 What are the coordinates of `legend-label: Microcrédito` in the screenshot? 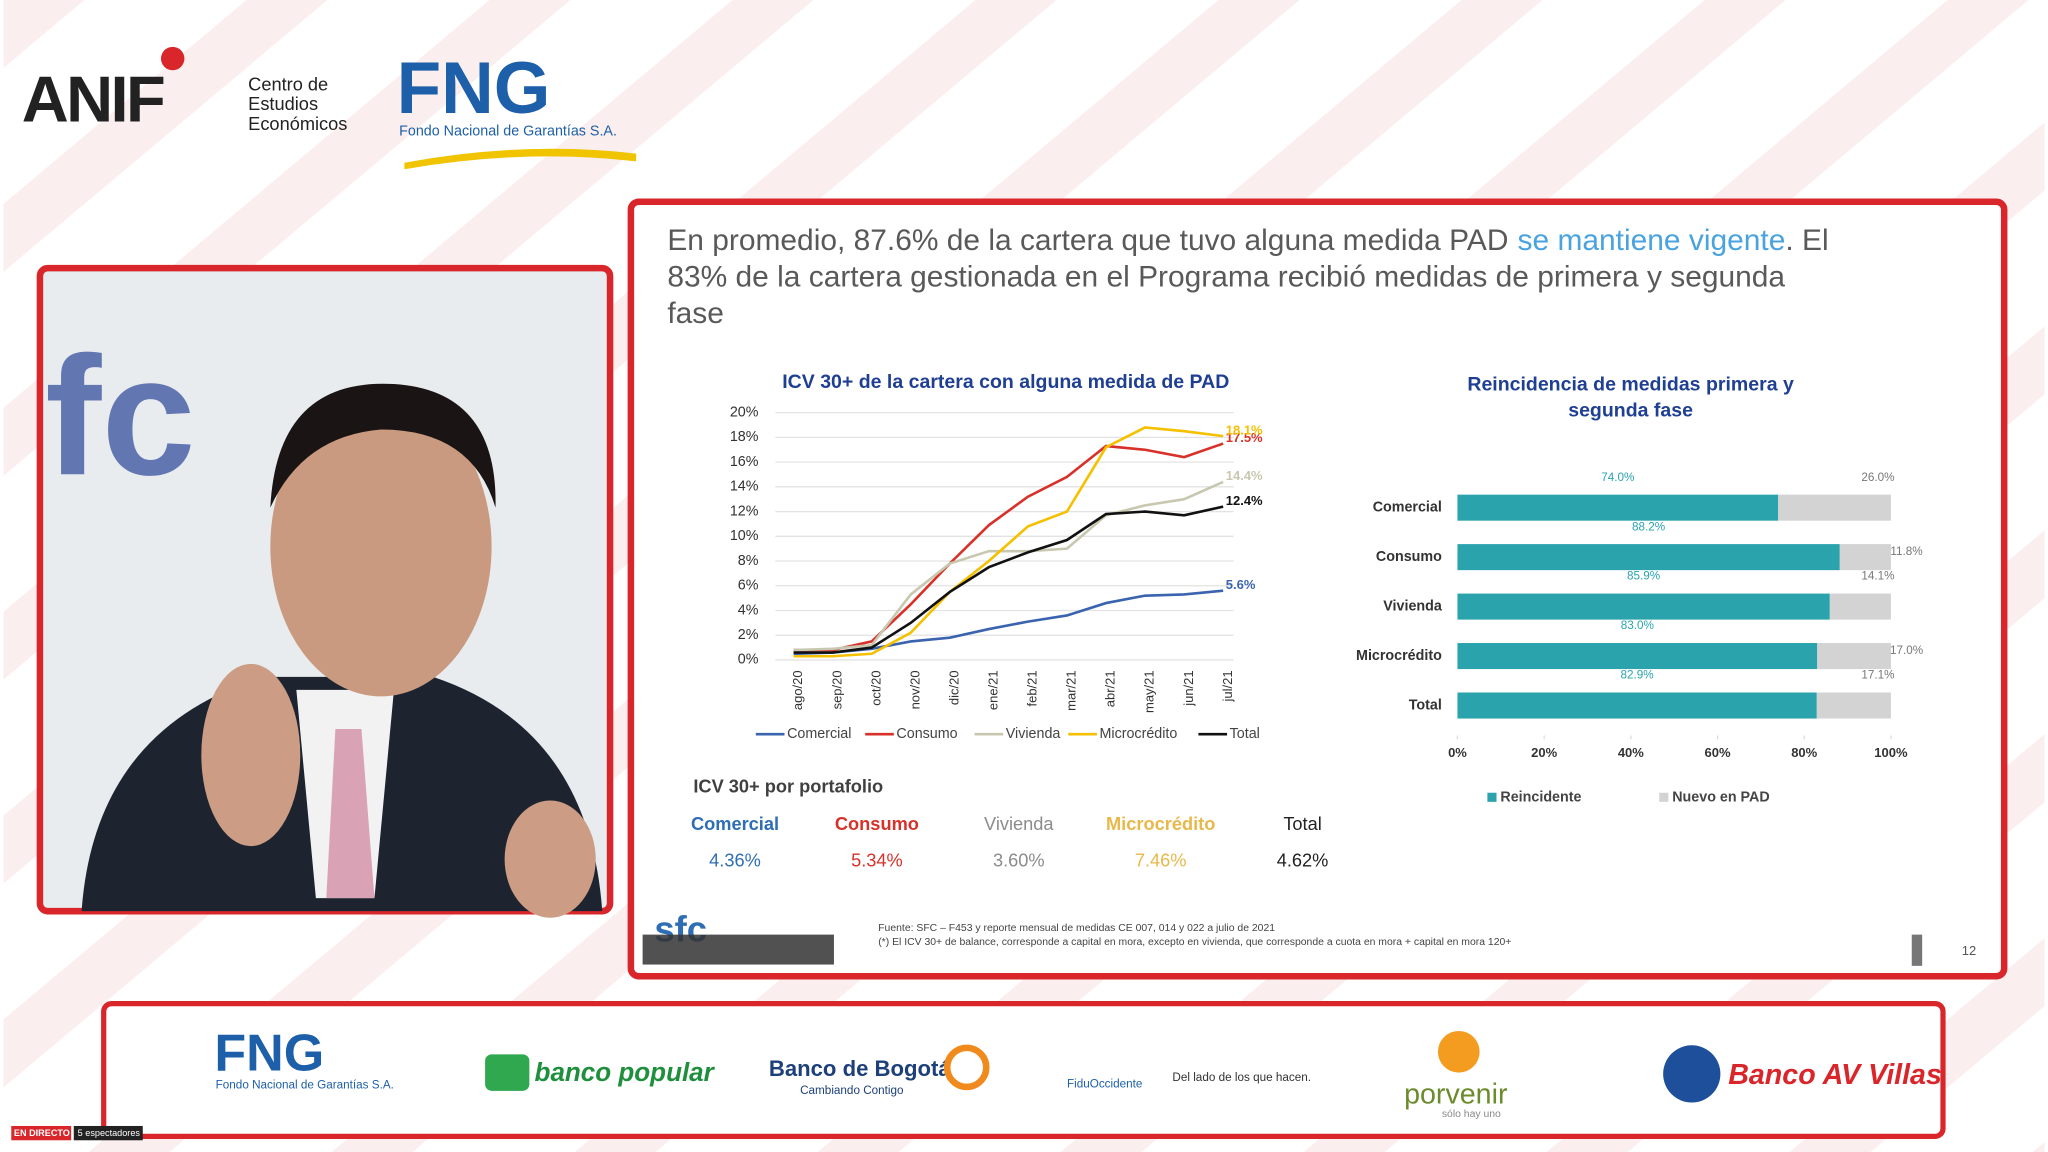 It's located at (1138, 734).